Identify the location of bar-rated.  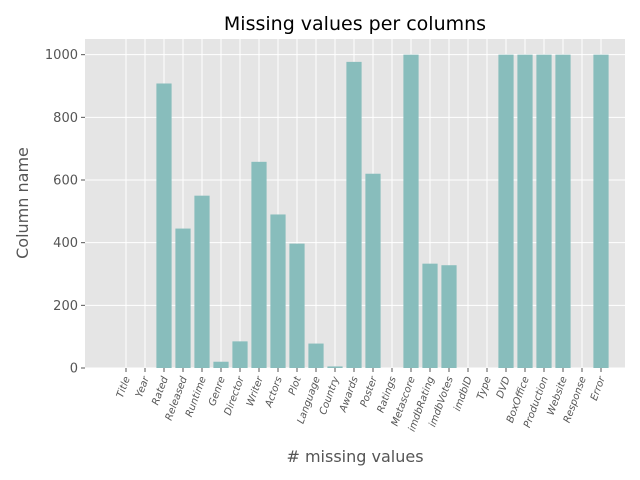
(164, 225).